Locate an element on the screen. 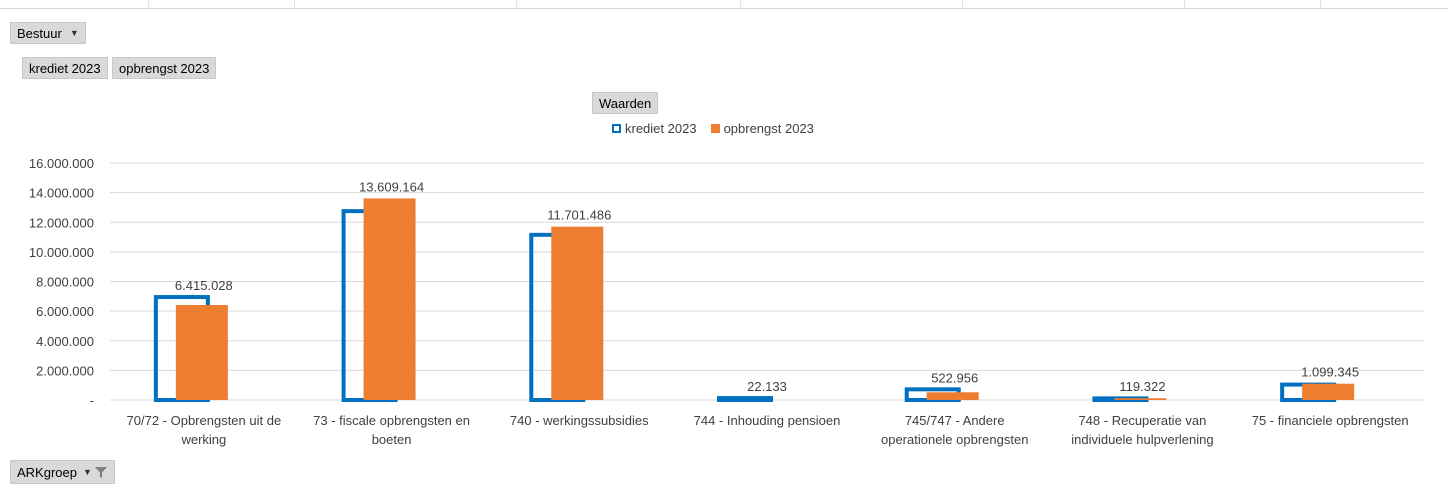 The image size is (1448, 489). legend-swatch-krediet is located at coordinates (616, 128).